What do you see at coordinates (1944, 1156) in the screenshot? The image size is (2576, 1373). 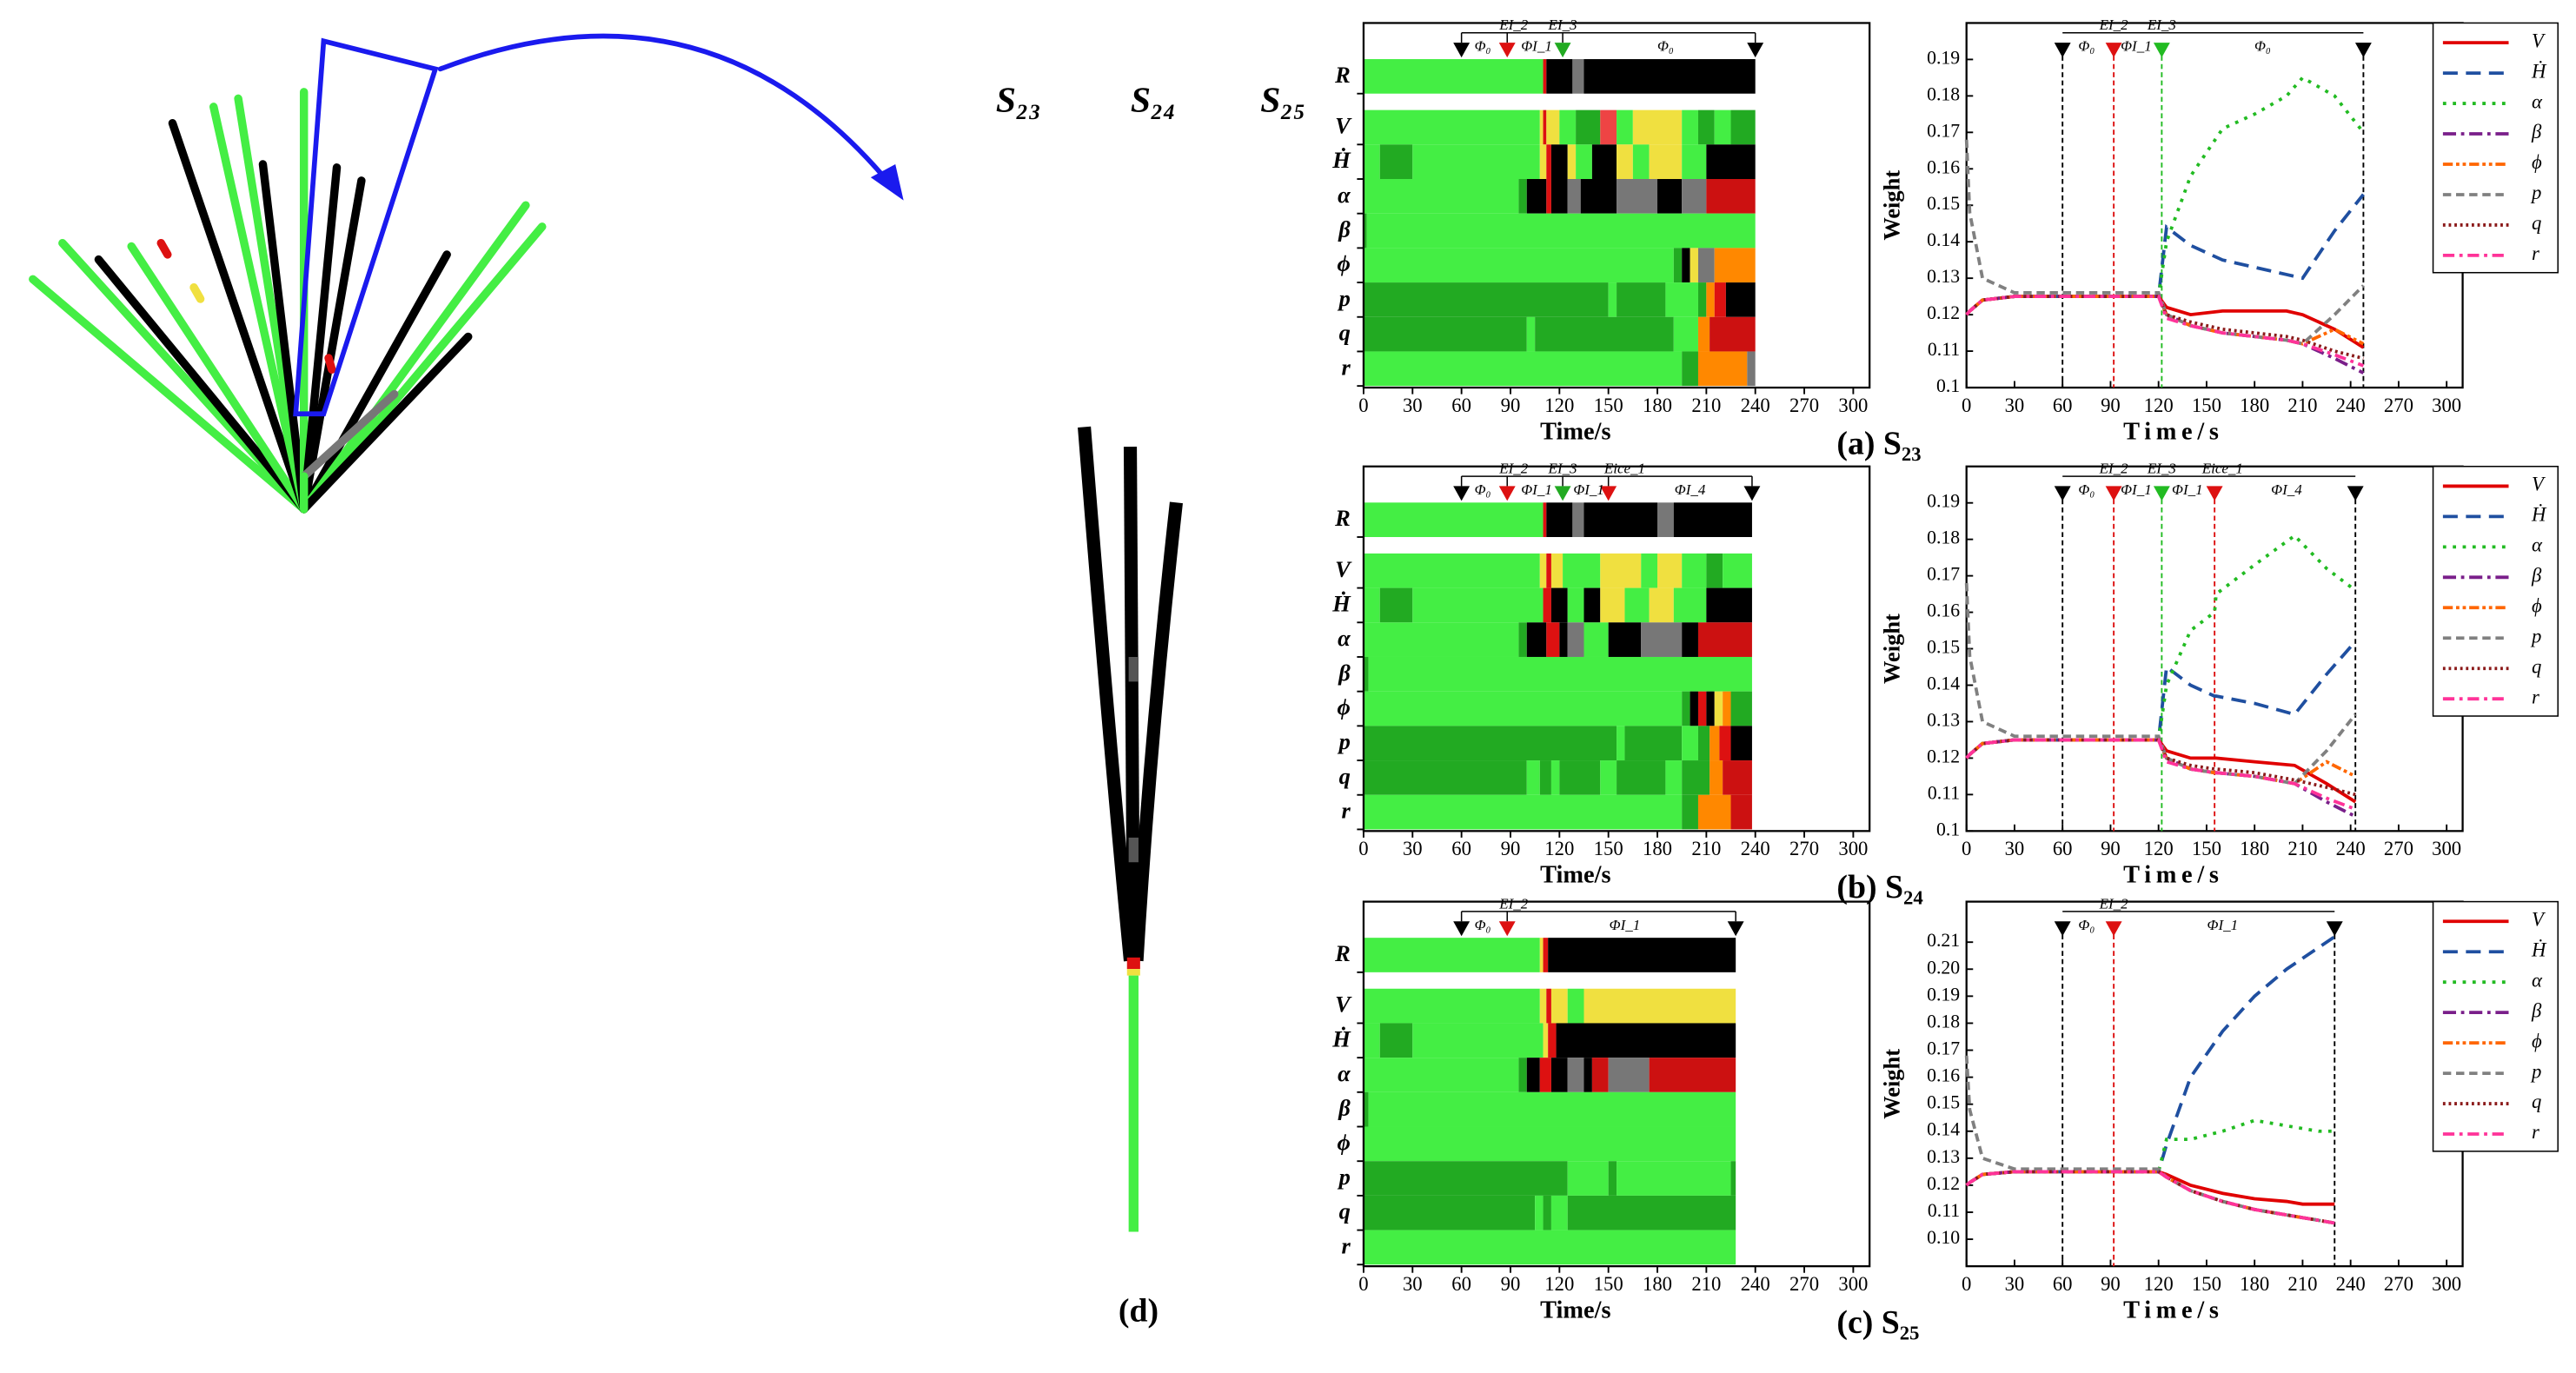 I see `y-tick-label: 0.13` at bounding box center [1944, 1156].